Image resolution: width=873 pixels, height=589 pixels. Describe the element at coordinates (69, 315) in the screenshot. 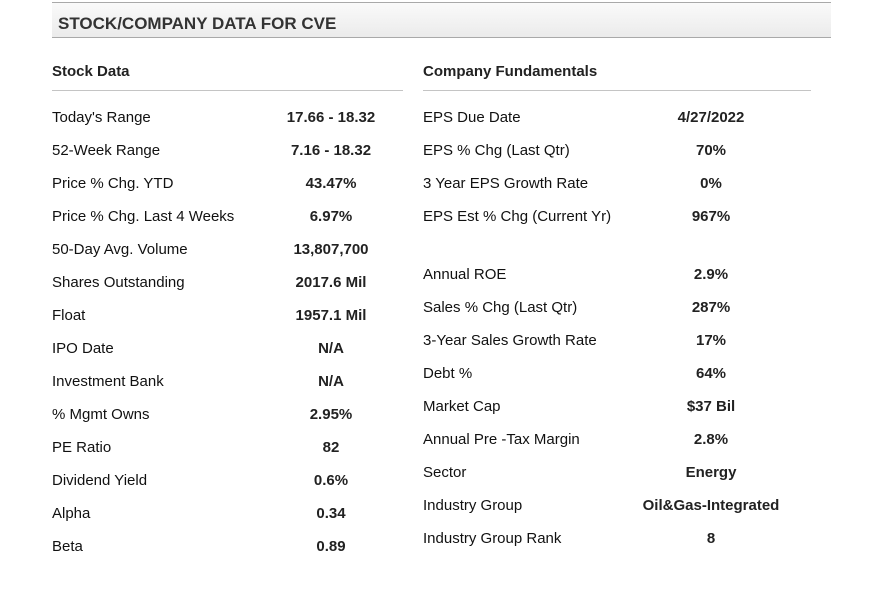

I see `row-label: Float` at that location.